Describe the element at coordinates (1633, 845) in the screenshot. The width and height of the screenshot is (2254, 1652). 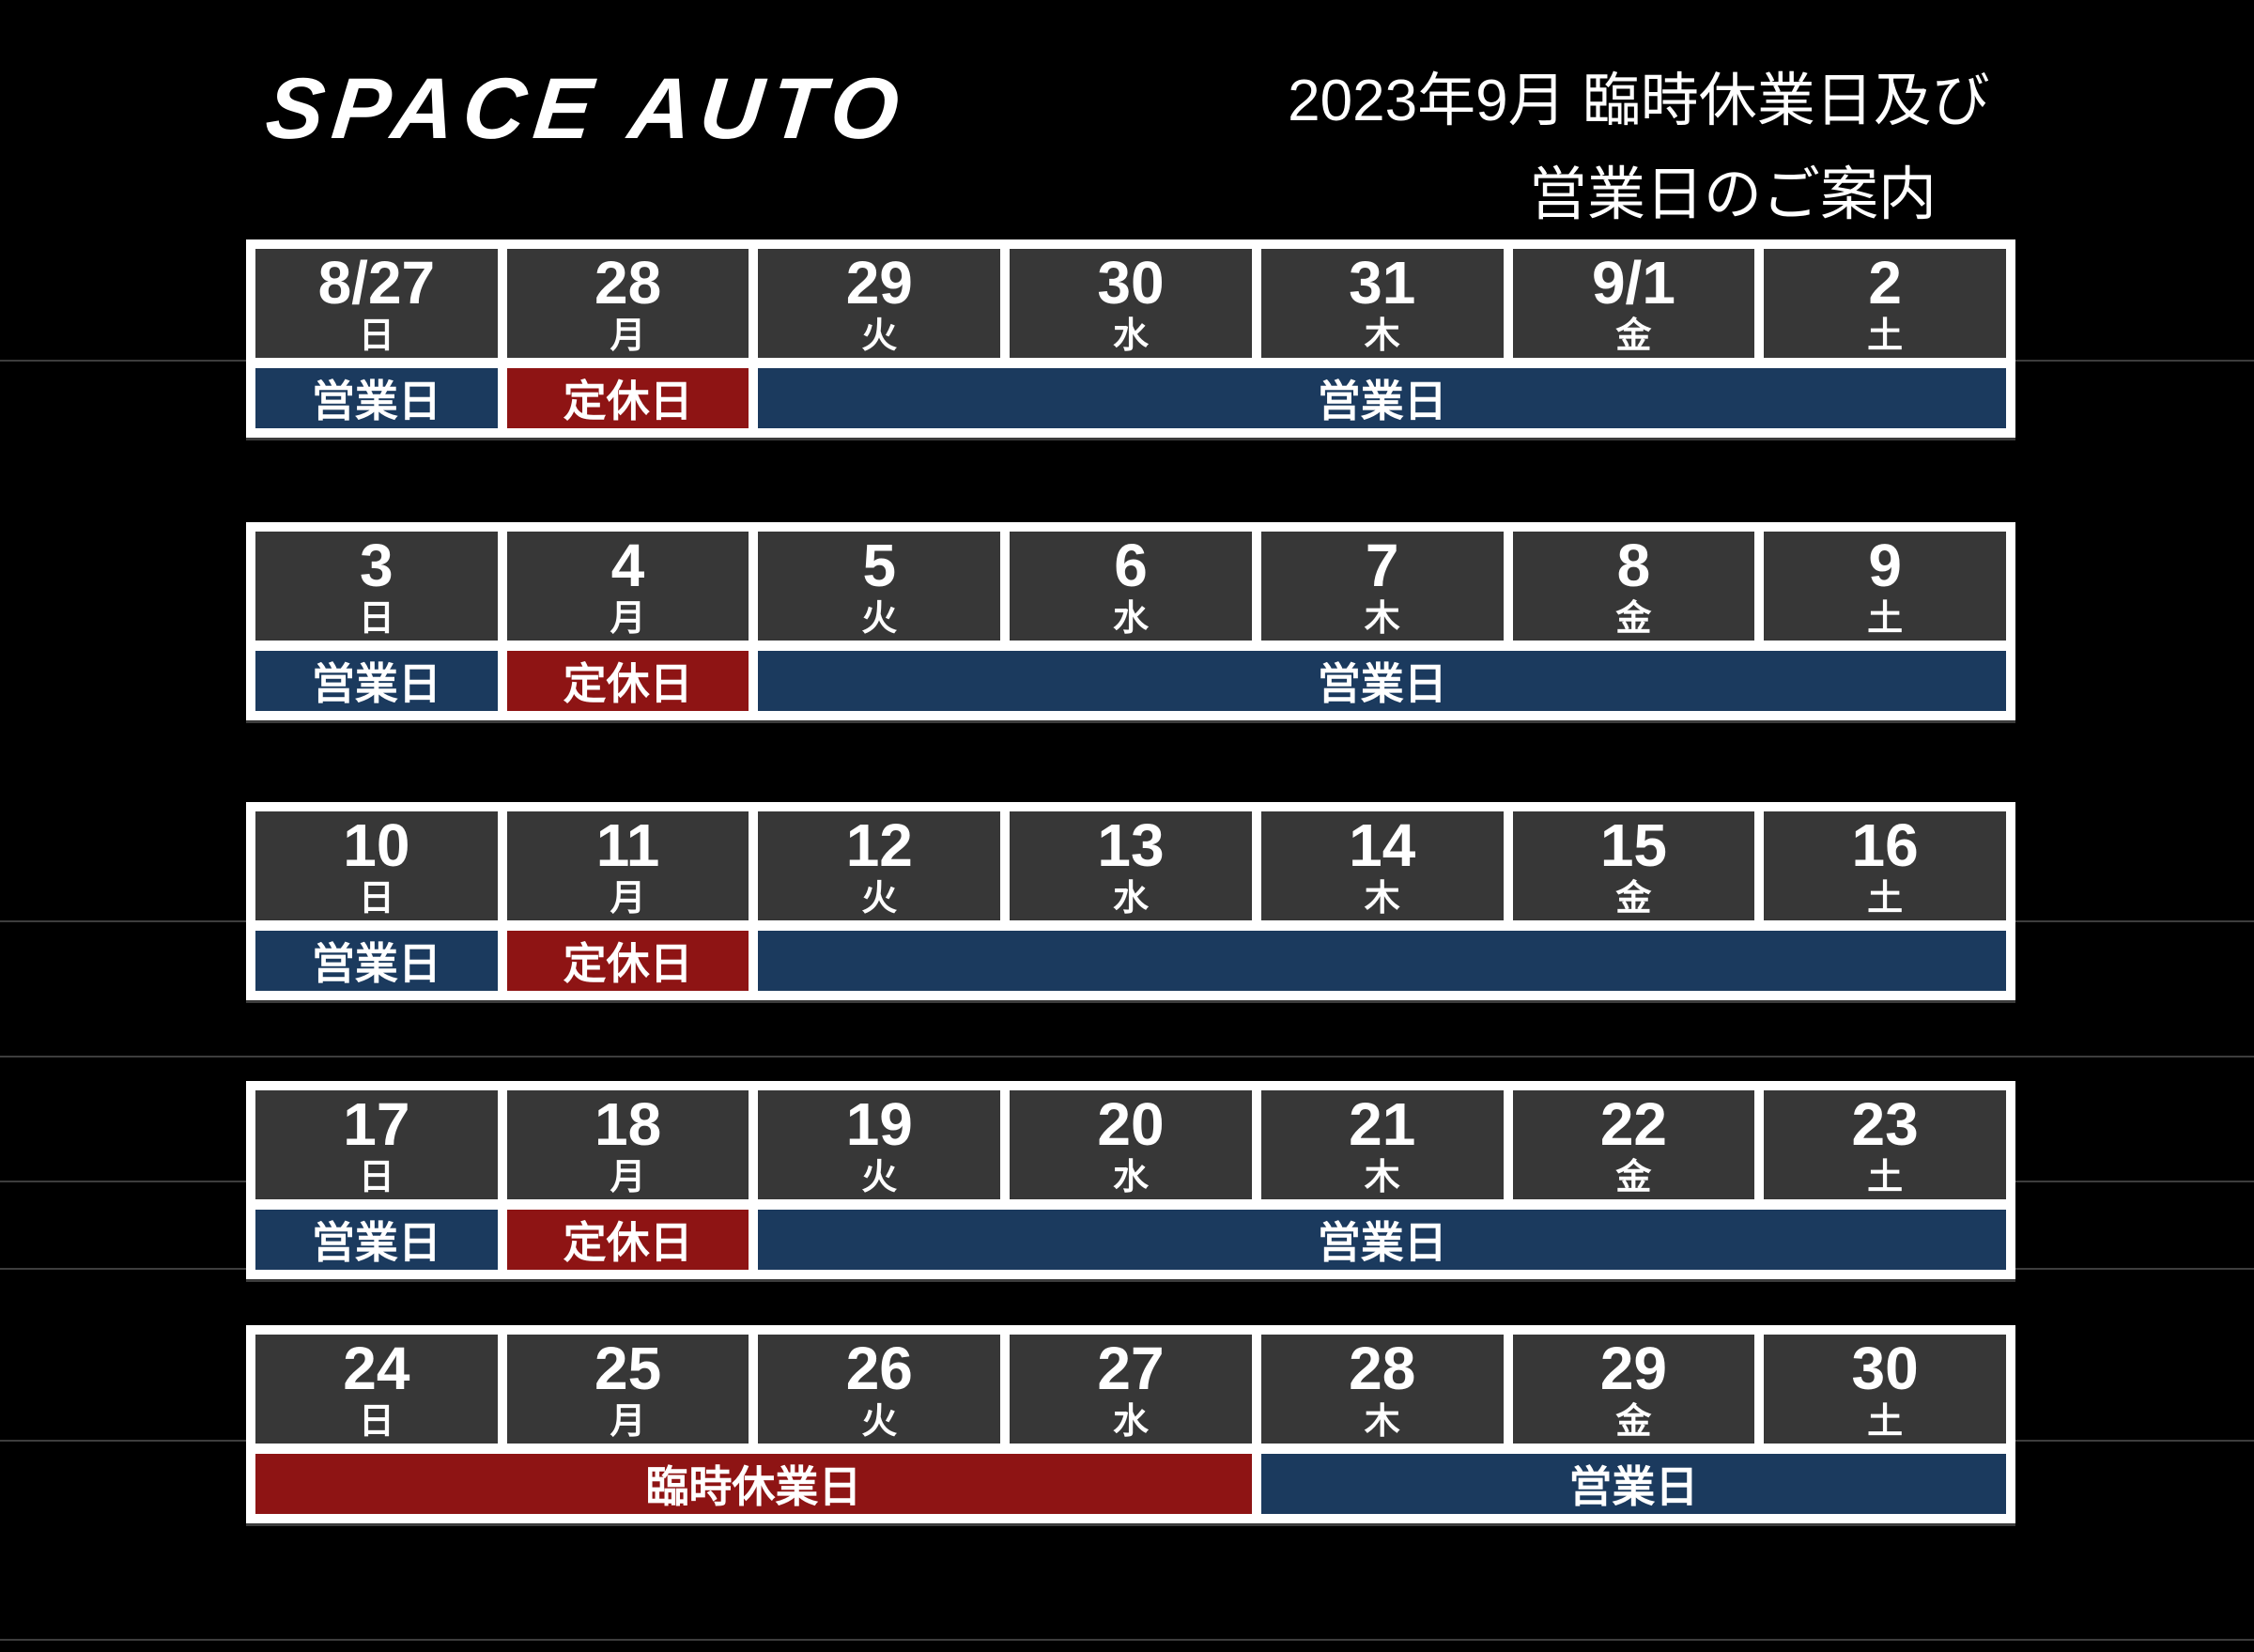
I see `day-date: 15` at that location.